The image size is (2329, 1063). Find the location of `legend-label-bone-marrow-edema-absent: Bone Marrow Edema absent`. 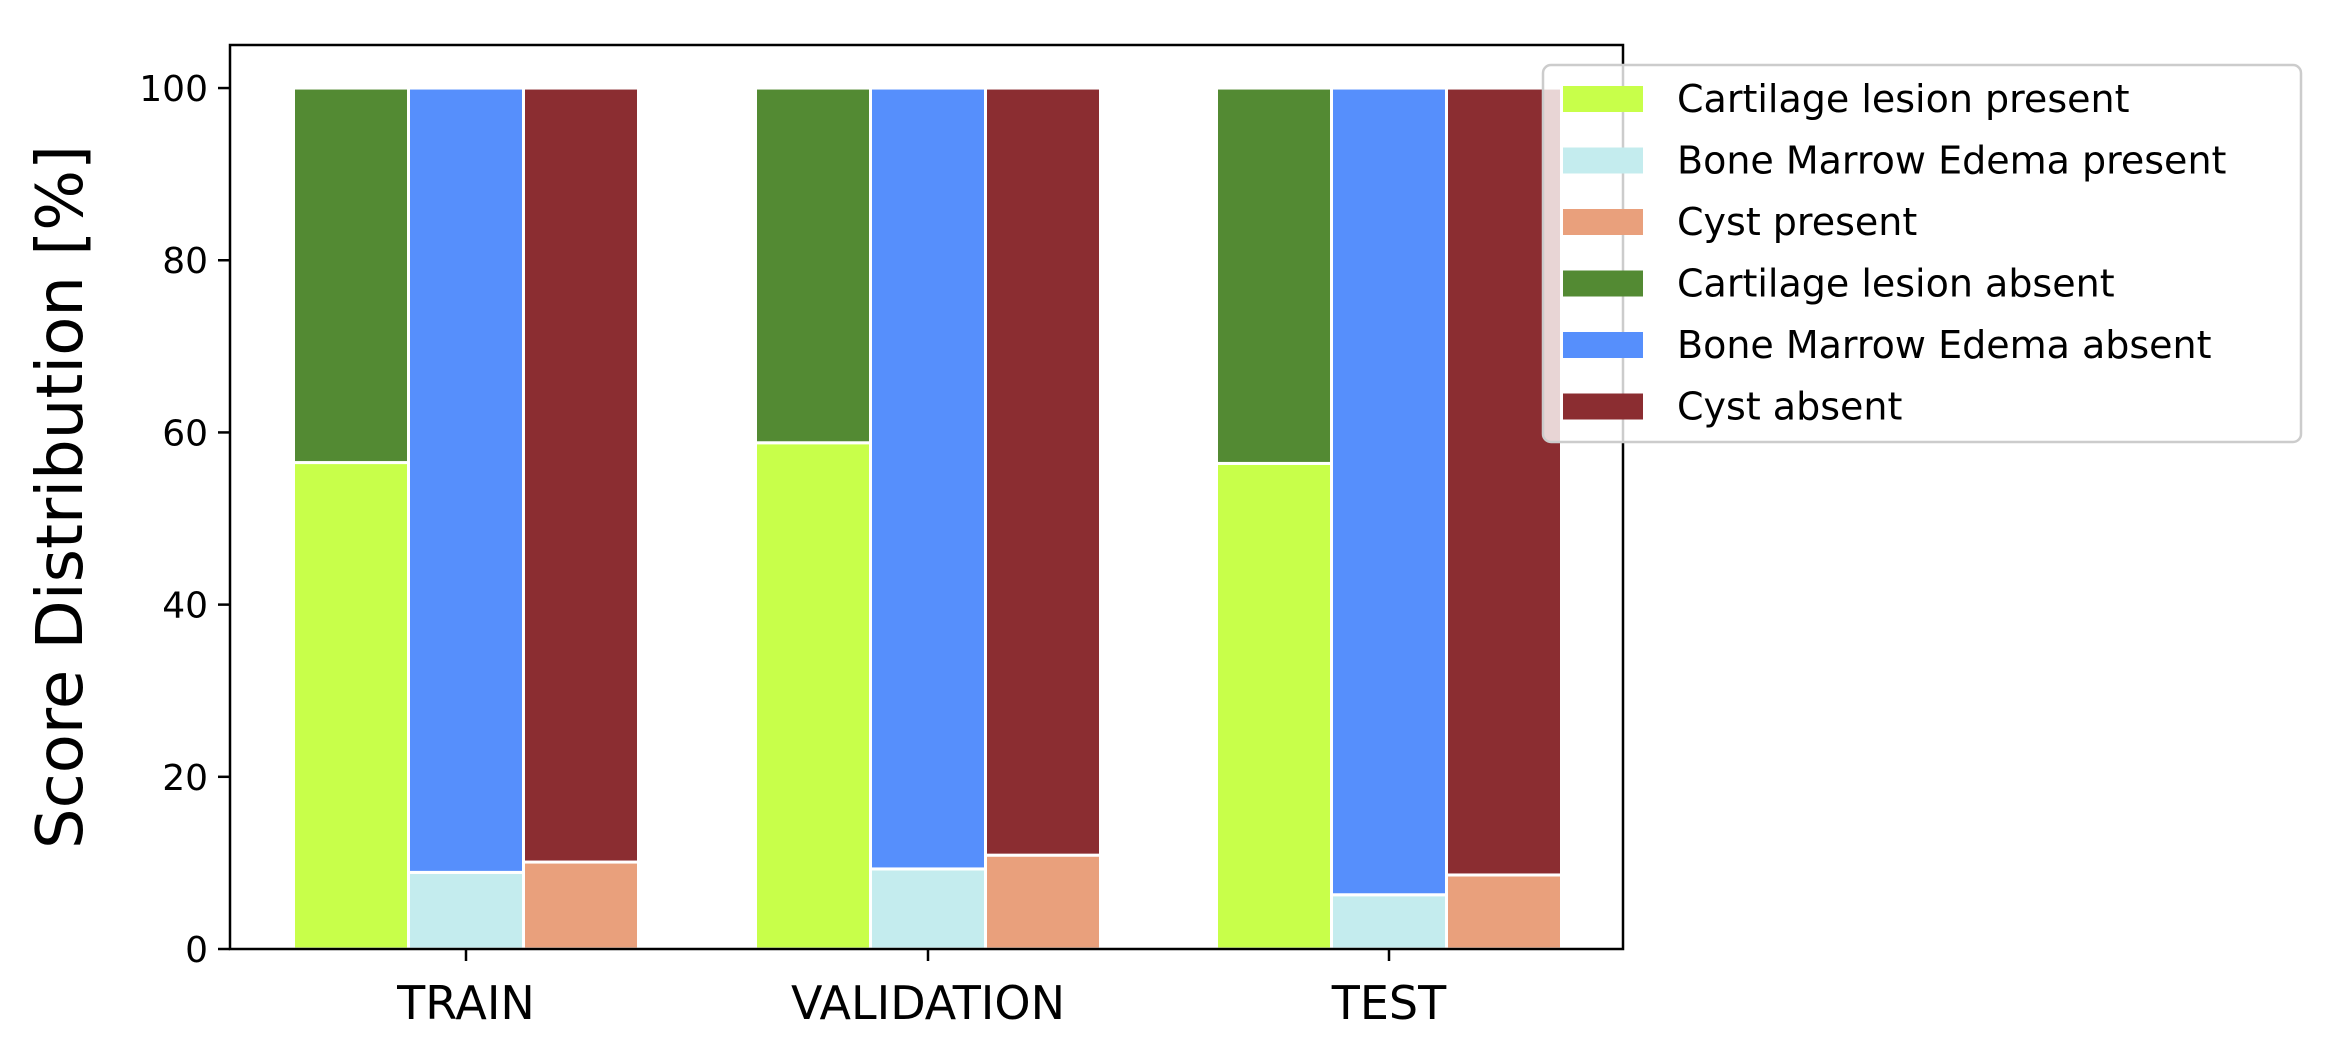

legend-label-bone-marrow-edema-absent: Bone Marrow Edema absent is located at coordinates (1944, 345).